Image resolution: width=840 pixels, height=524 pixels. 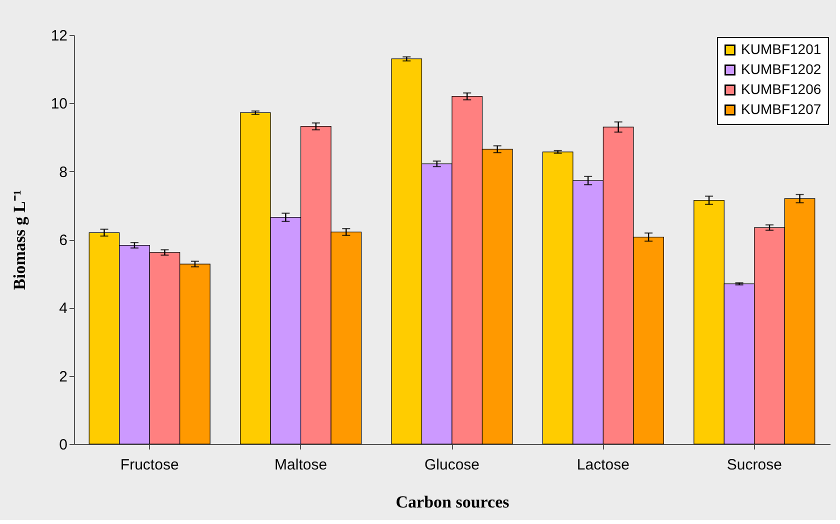 I want to click on x-tick-label: Maltose, so click(x=301, y=465).